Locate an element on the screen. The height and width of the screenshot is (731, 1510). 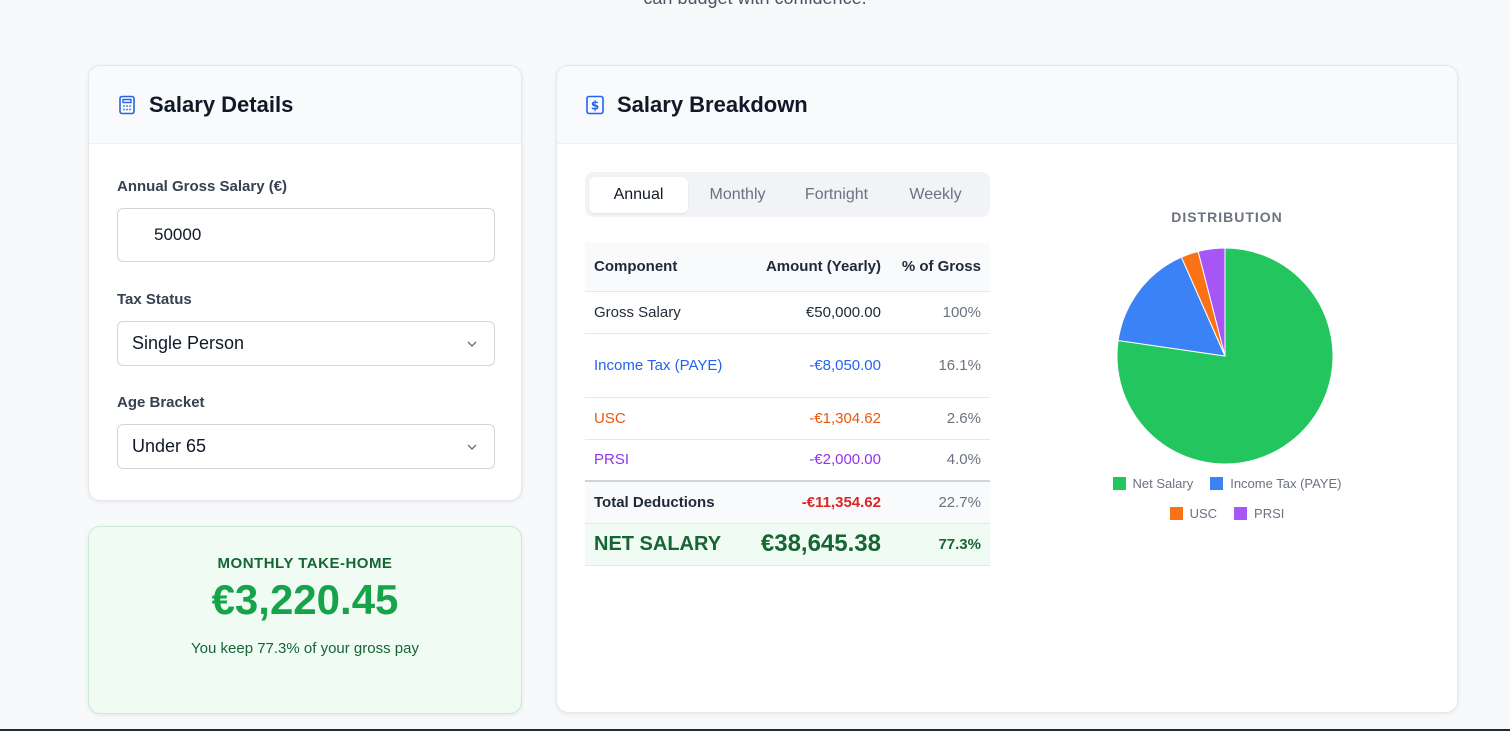
distribution-pie-chart is located at coordinates (1225, 356).